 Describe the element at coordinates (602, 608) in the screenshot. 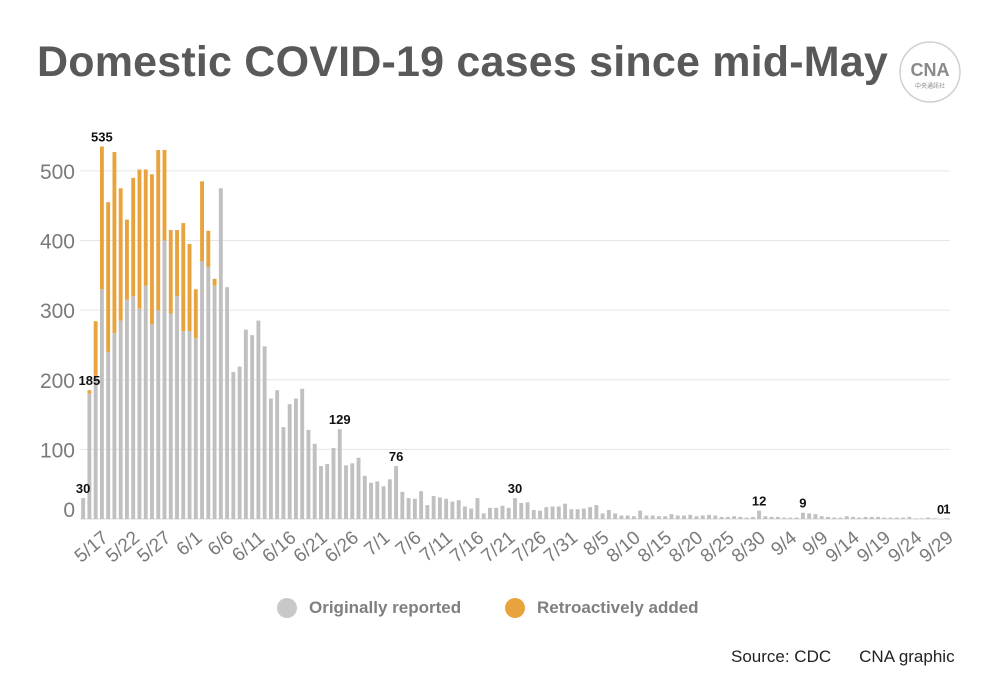

I see `legend-item-retro: Retroactively added` at that location.